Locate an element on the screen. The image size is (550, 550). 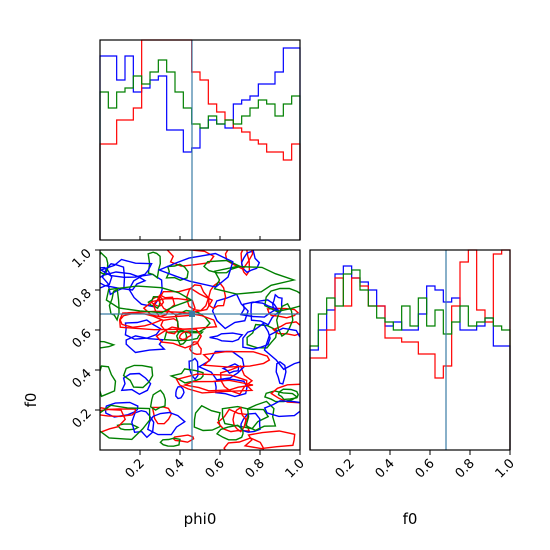
contour-x-tick-label-1: 0.4 is located at coordinates (175, 468).